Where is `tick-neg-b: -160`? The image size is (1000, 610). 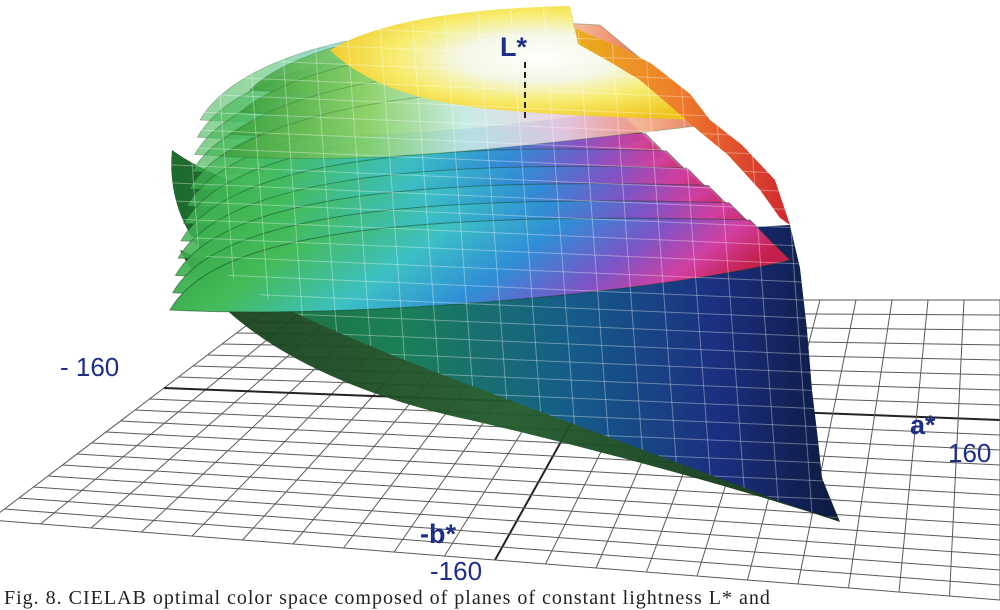
tick-neg-b: -160 is located at coordinates (456, 571).